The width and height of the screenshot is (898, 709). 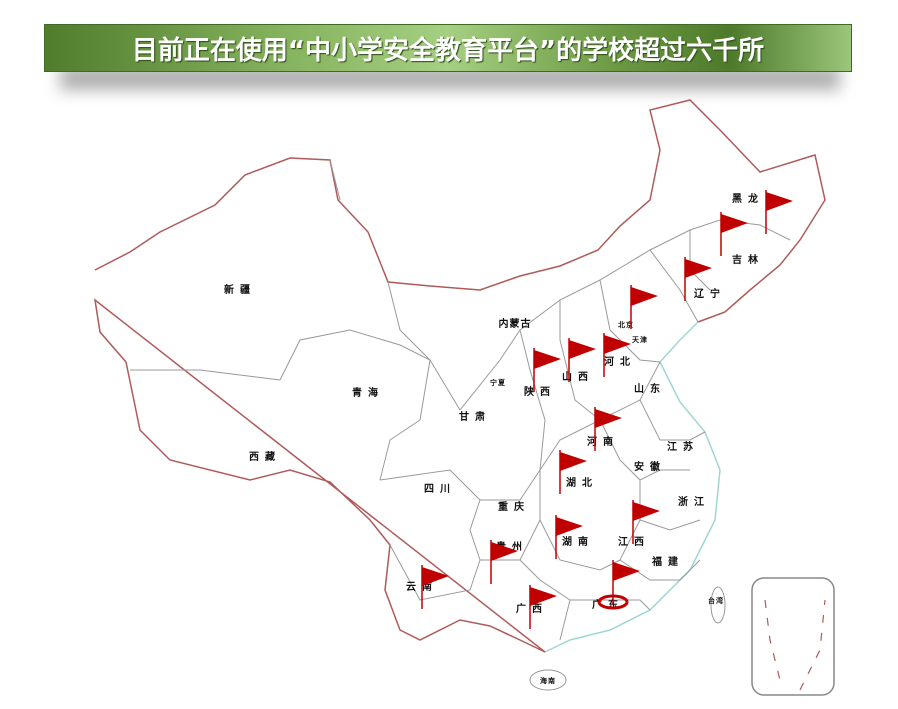 What do you see at coordinates (795, 645) in the screenshot?
I see `nine-dash-line` at bounding box center [795, 645].